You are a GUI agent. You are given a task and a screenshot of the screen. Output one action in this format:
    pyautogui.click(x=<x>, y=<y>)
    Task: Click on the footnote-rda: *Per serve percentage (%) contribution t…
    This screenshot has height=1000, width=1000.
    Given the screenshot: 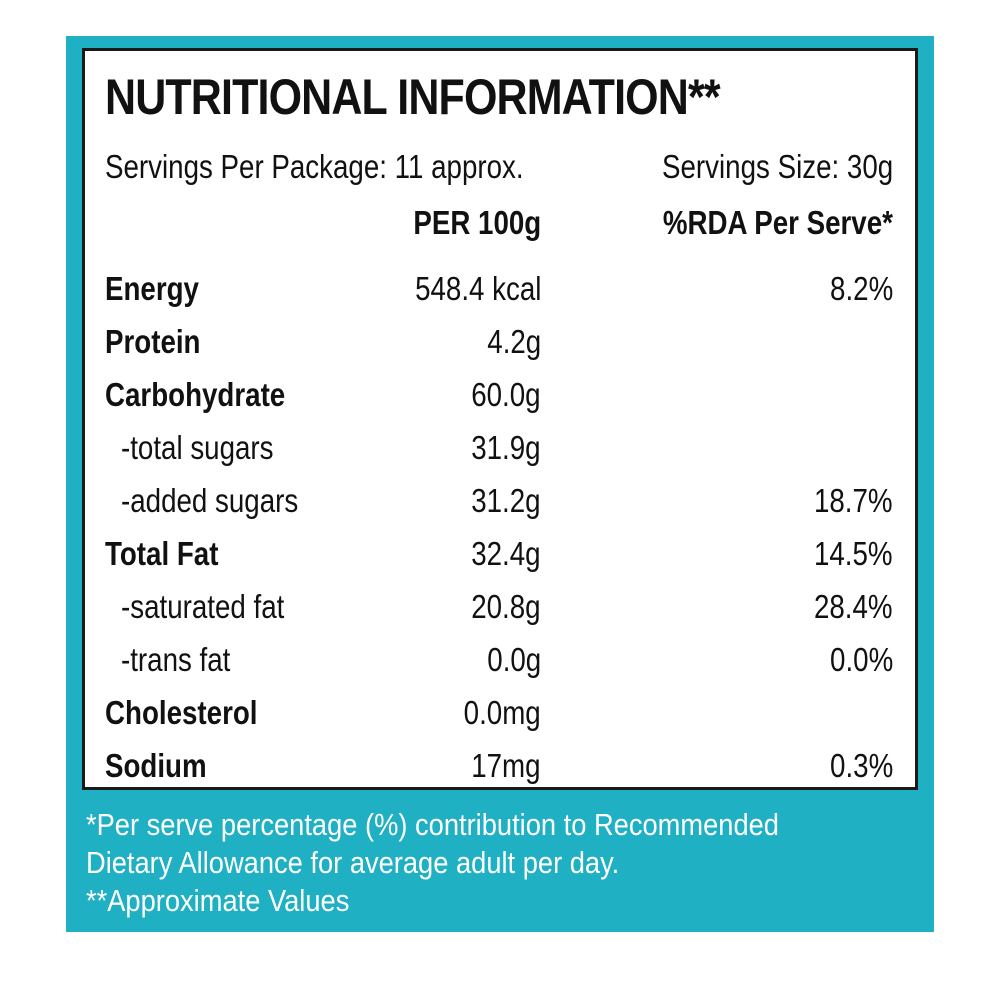 What is the action you would take?
    pyautogui.click(x=432, y=824)
    